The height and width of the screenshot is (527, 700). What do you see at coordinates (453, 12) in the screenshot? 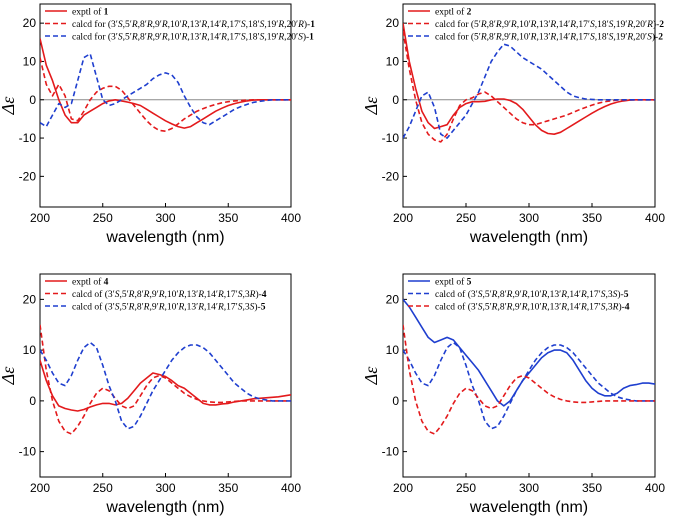
I see `legend-label: exptl of 2` at bounding box center [453, 12].